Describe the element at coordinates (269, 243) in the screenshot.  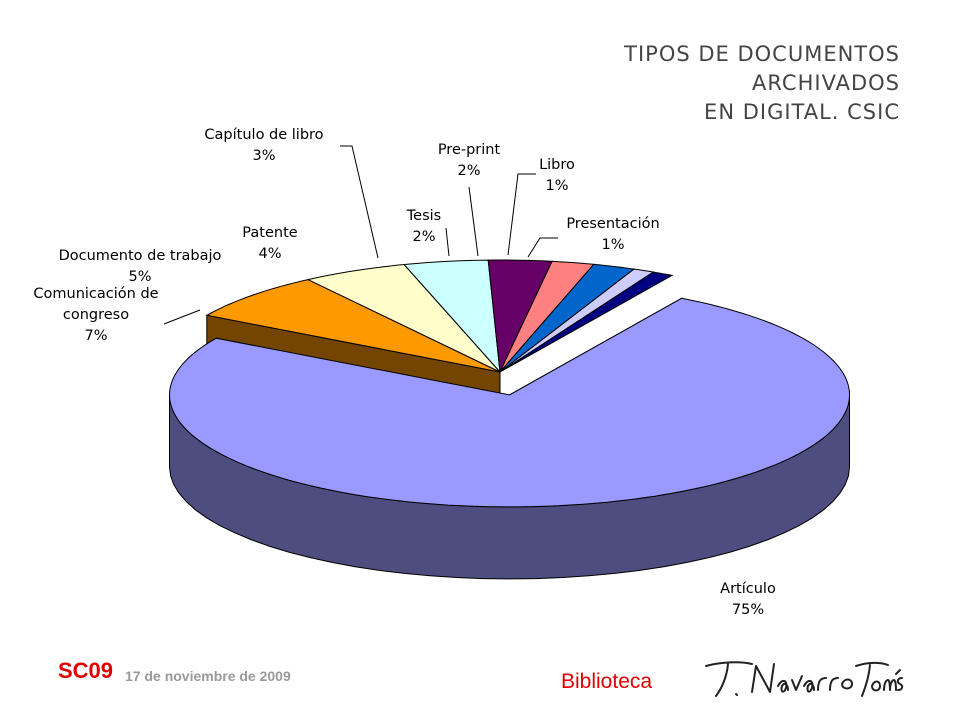
I see `slice-label-3: Patente 4%` at that location.